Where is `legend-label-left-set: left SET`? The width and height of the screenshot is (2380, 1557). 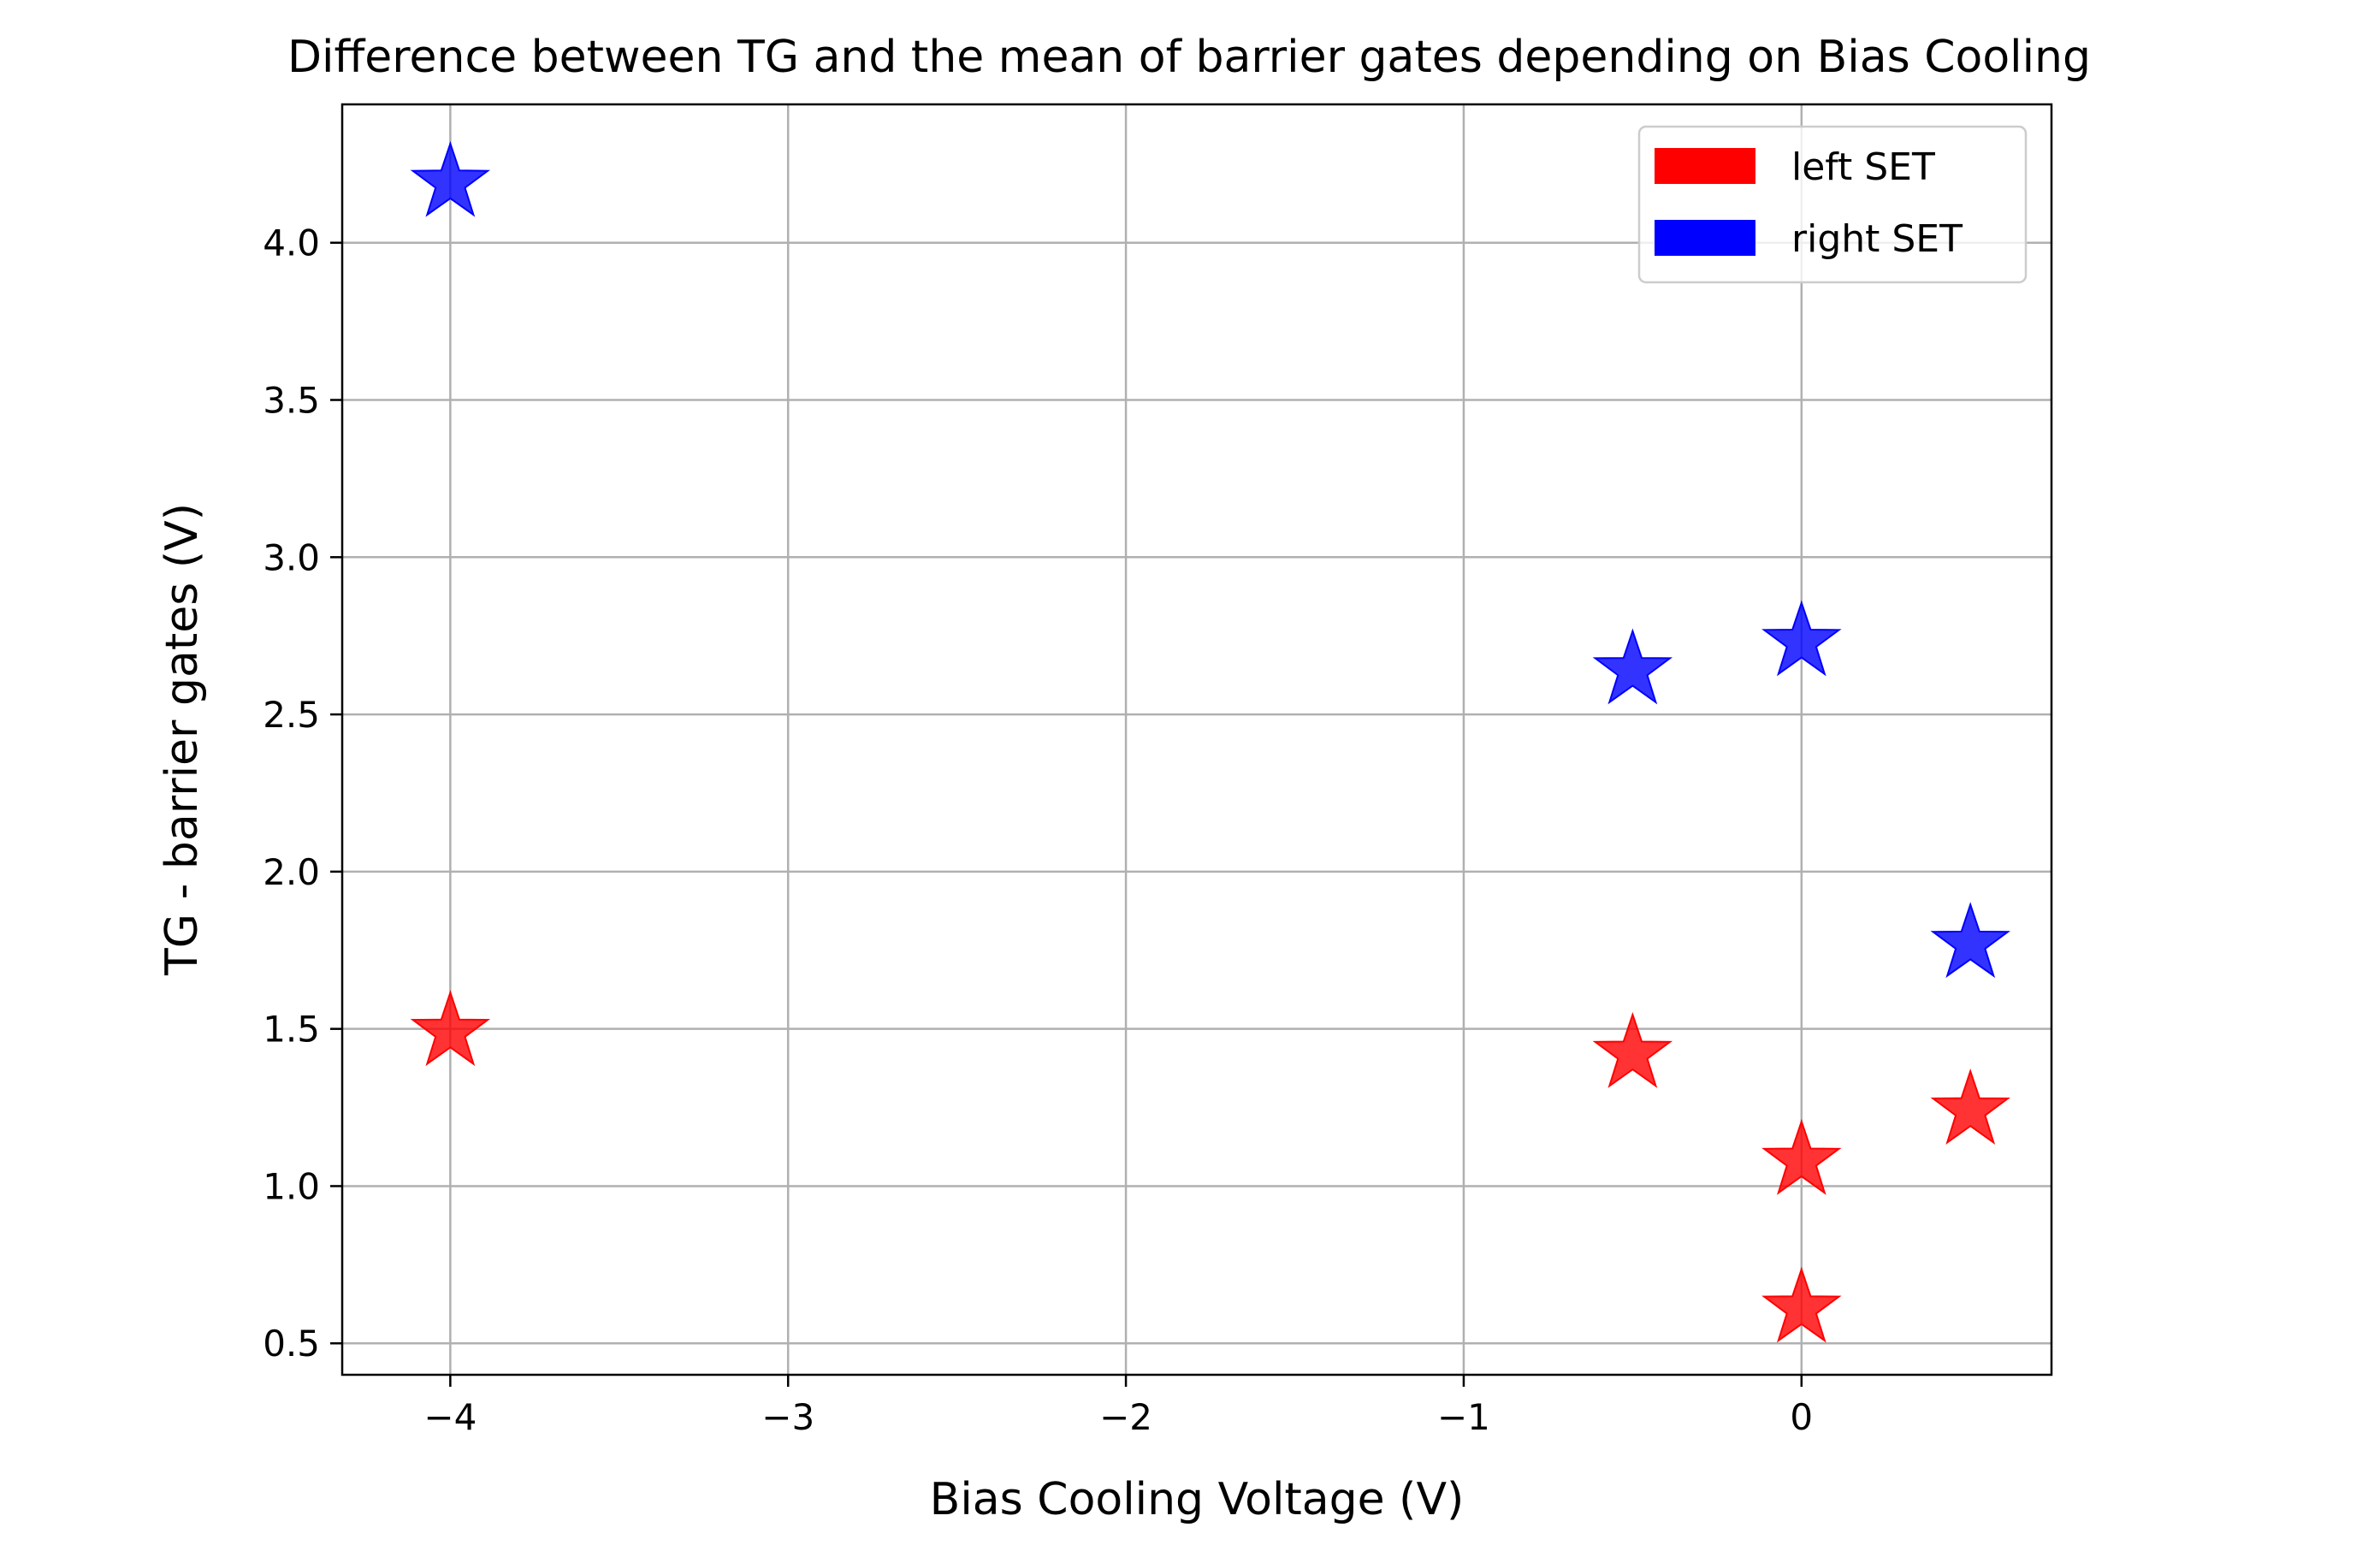 legend-label-left-set: left SET is located at coordinates (1863, 167).